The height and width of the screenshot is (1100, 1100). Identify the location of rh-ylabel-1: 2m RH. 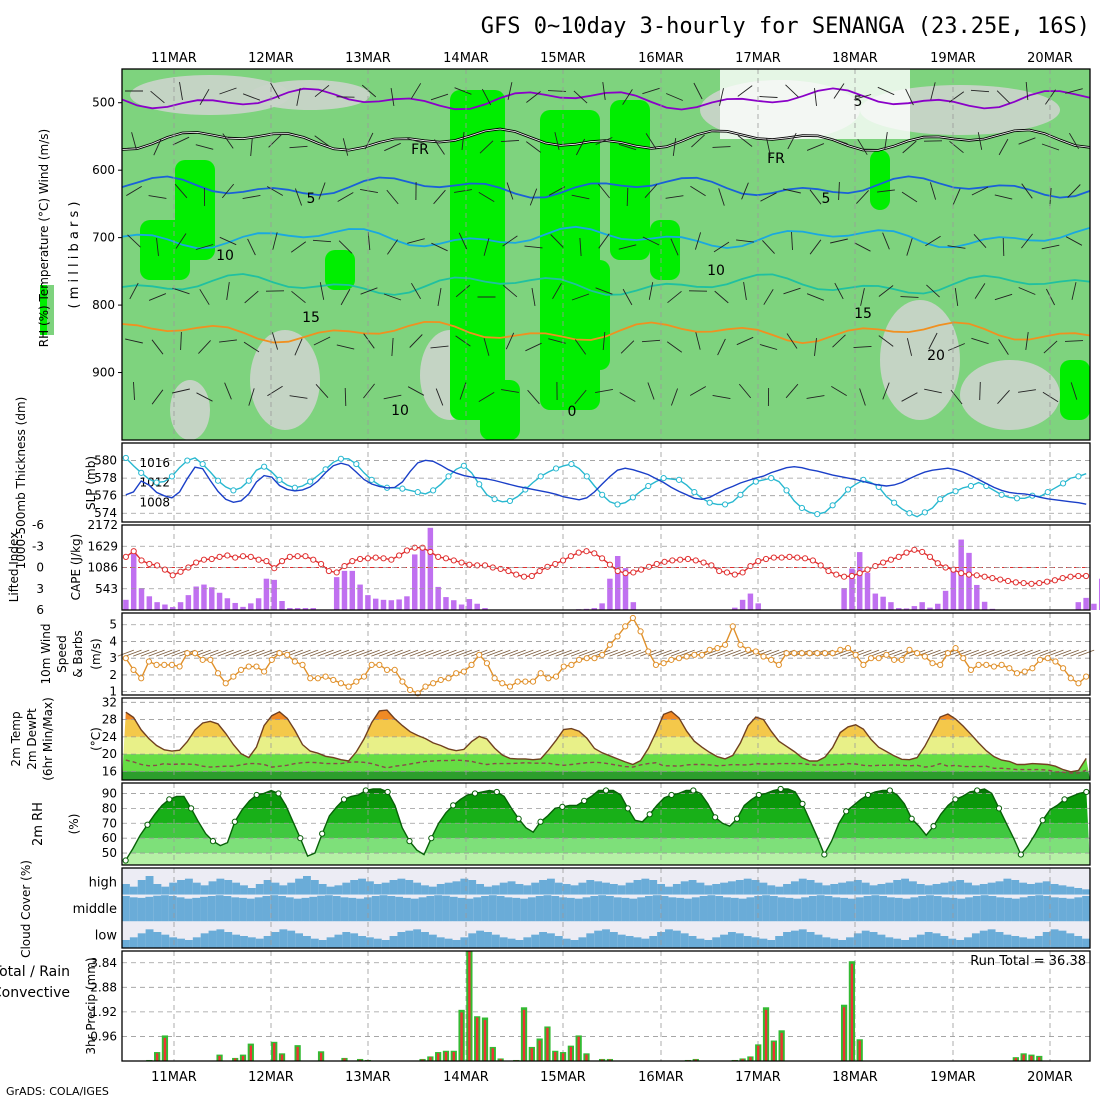
(38, 824).